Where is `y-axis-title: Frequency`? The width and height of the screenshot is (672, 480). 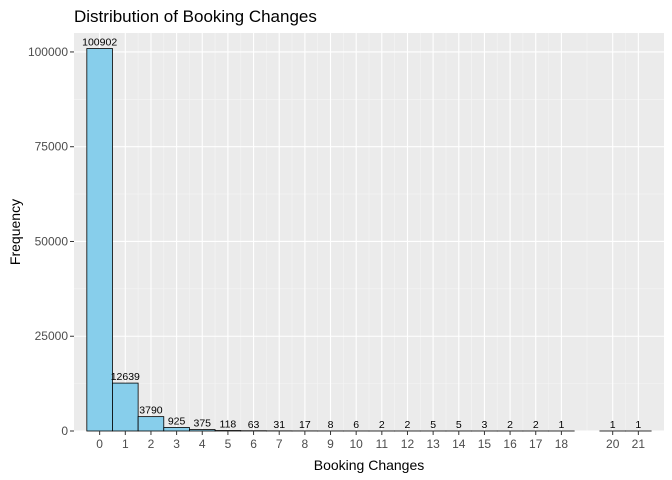
y-axis-title: Frequency is located at coordinates (15, 232).